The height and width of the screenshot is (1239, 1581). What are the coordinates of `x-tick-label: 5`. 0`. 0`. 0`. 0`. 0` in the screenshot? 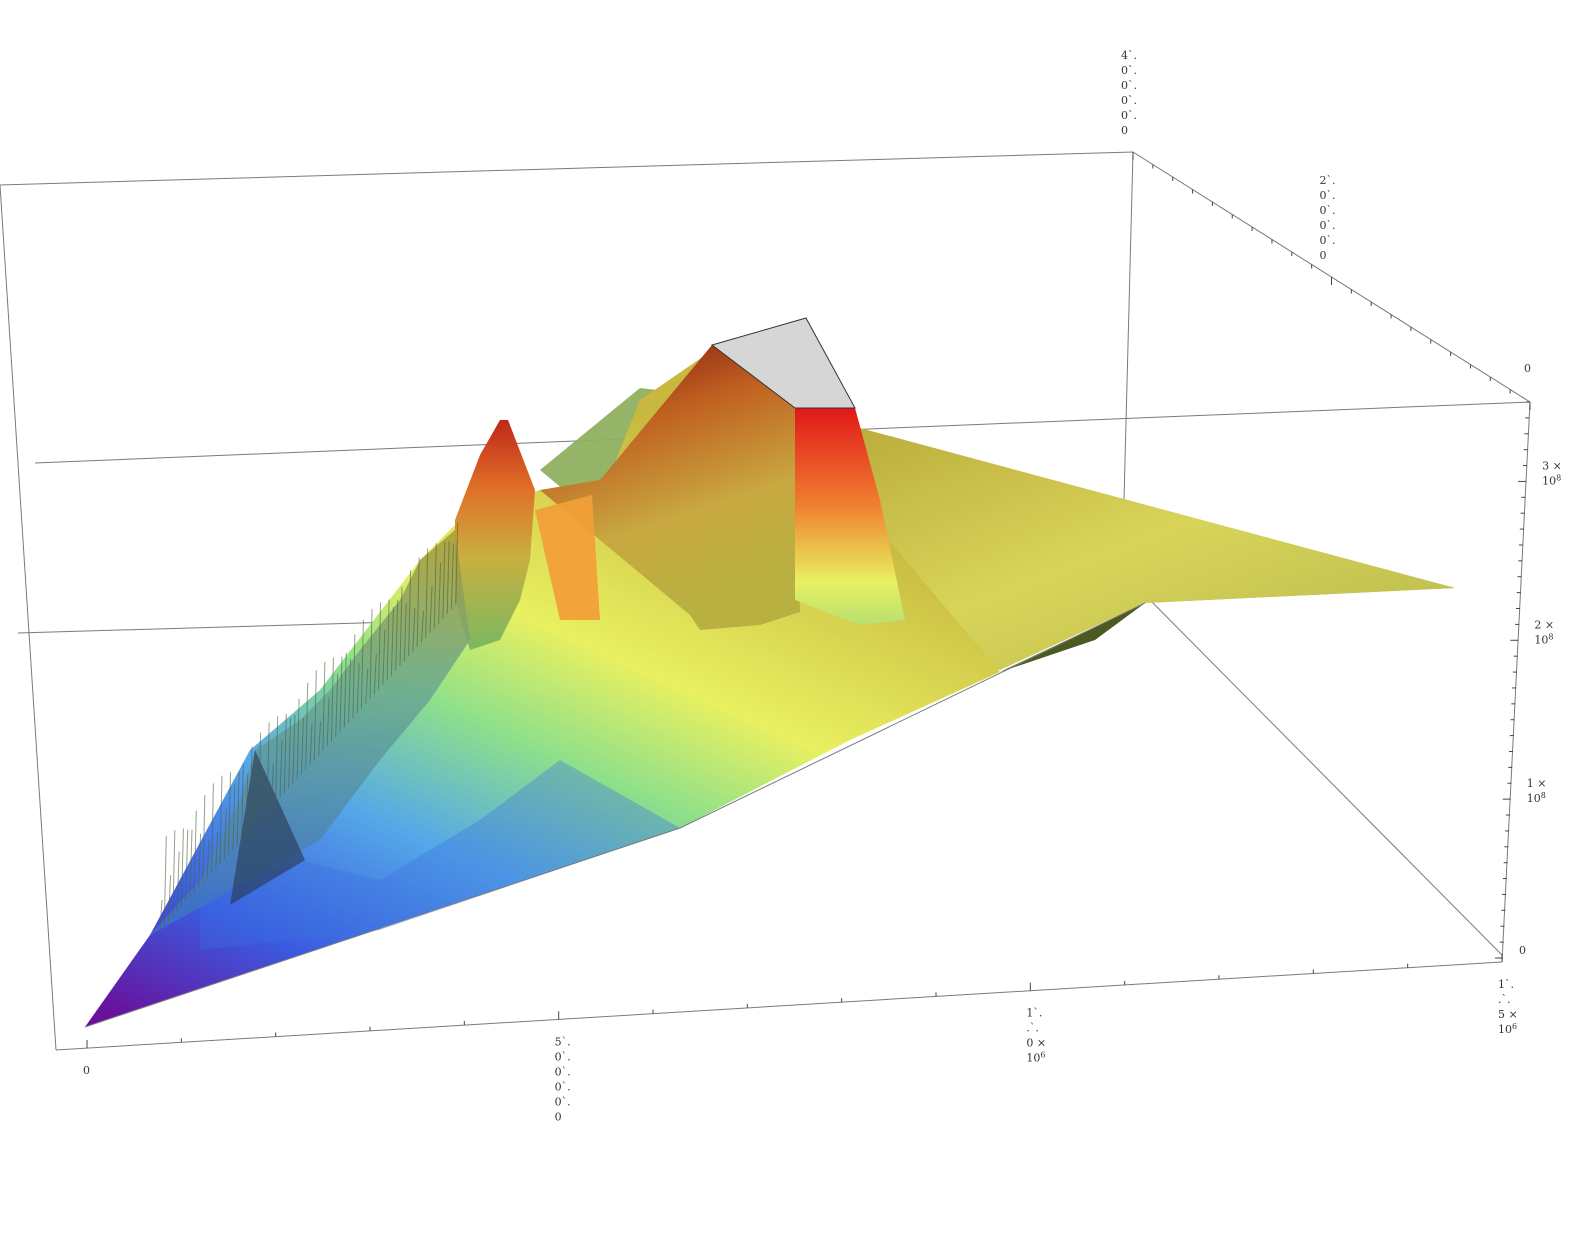 It's located at (563, 1079).